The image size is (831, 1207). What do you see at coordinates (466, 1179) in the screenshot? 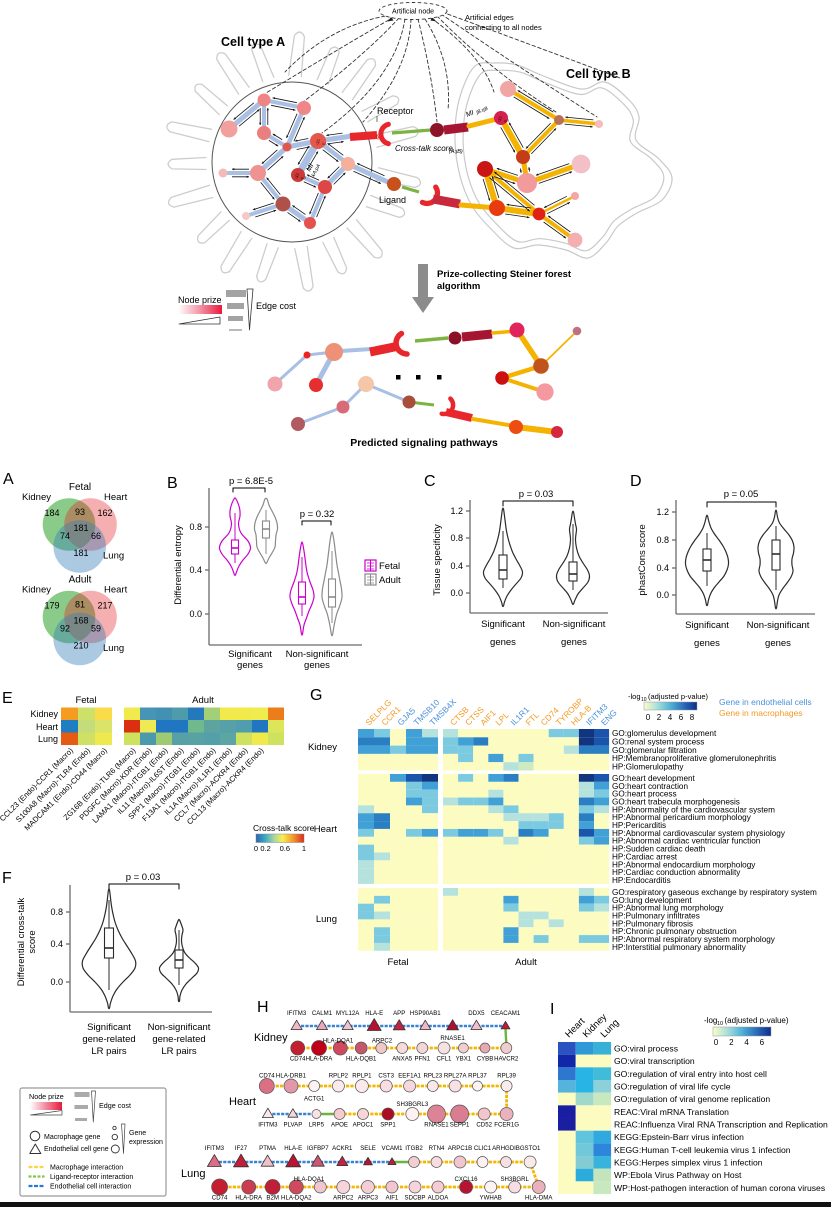
I see `svg-text: CXCL16` at bounding box center [466, 1179].